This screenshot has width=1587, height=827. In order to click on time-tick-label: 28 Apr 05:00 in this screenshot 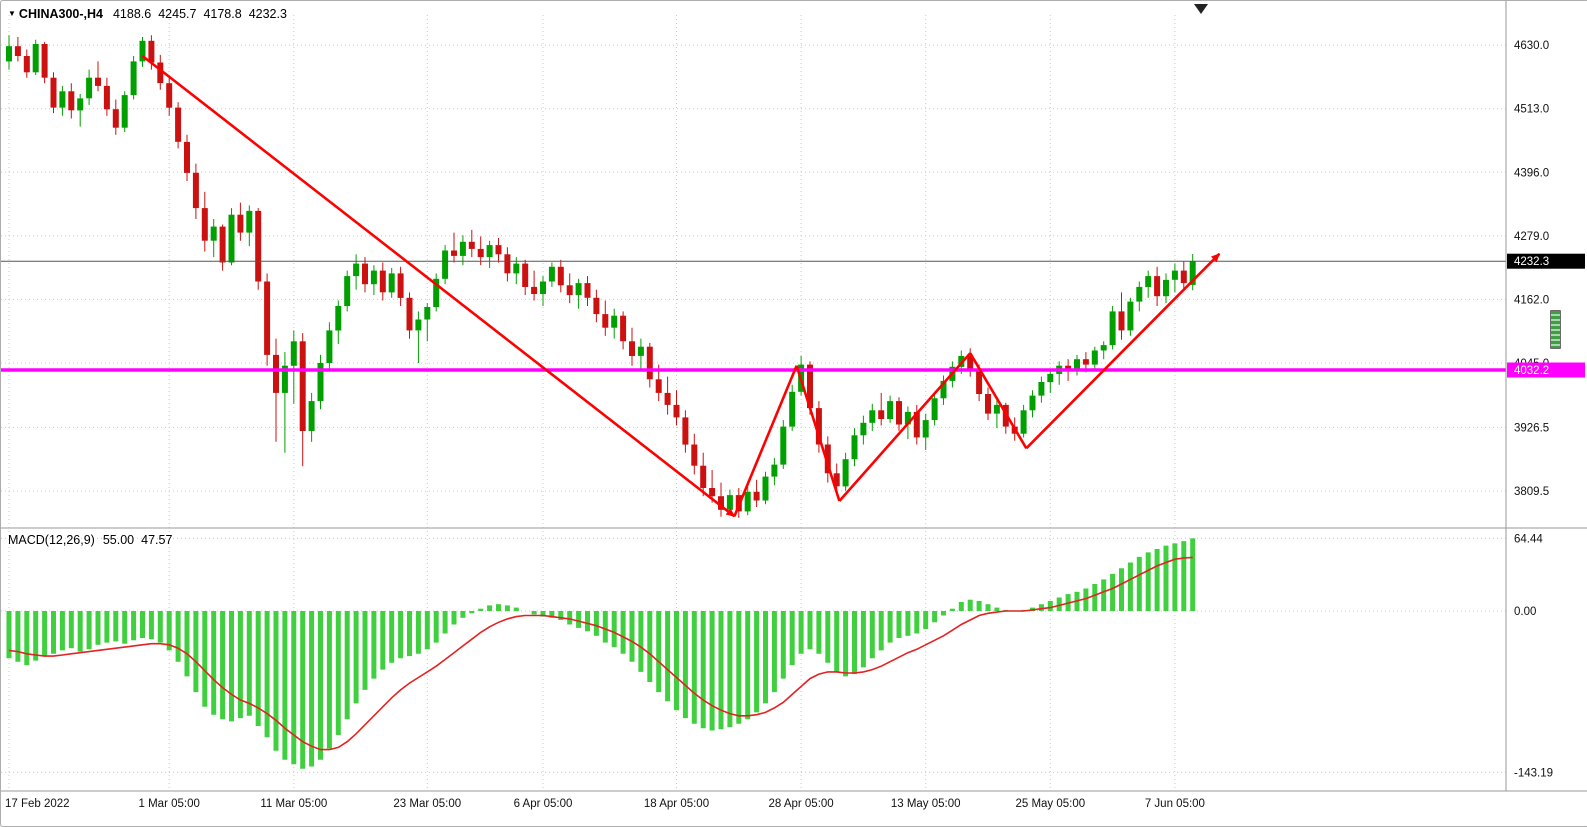, I will do `click(800, 804)`.